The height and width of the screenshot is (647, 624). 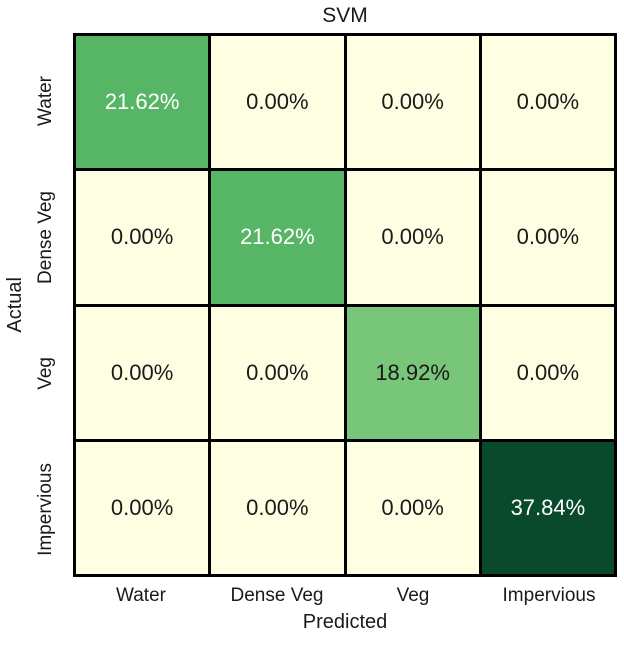 I want to click on y-tick-label: Impervious, so click(x=45, y=509).